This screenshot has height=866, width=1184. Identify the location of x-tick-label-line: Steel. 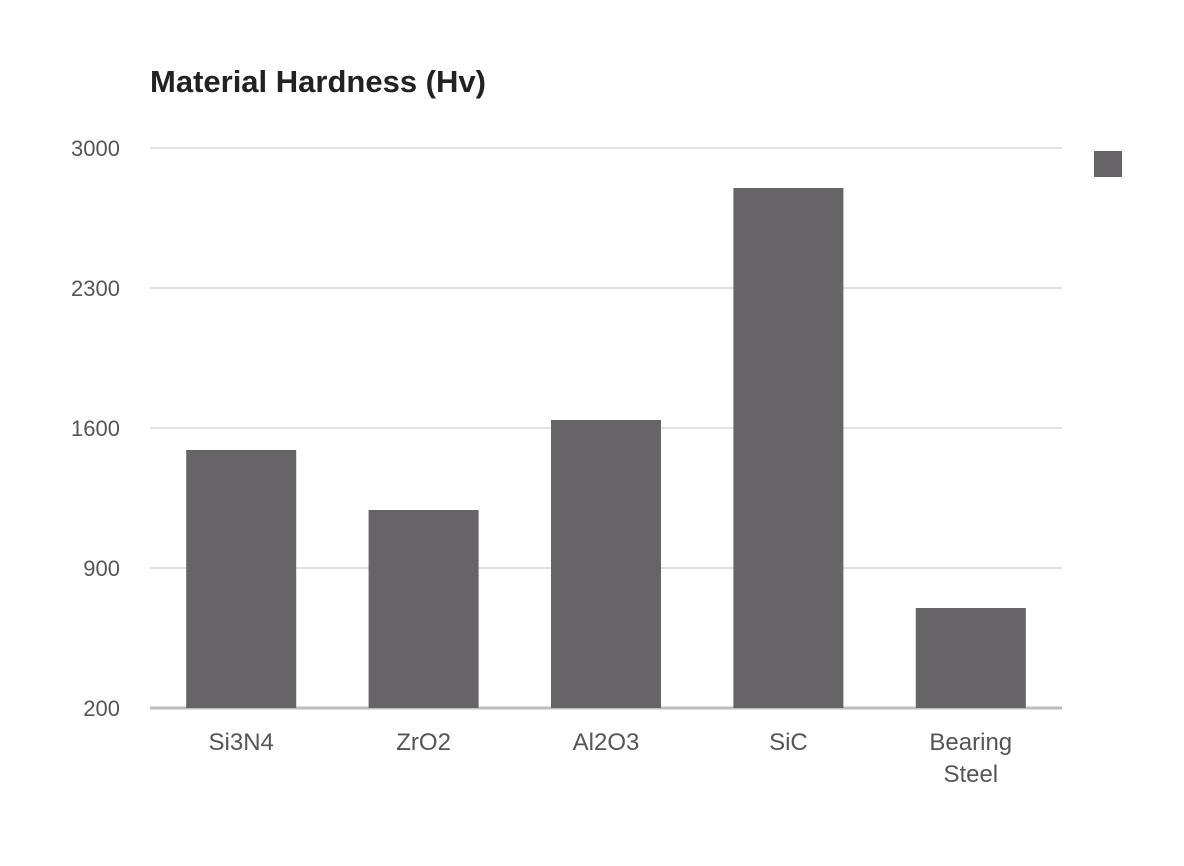
(970, 774).